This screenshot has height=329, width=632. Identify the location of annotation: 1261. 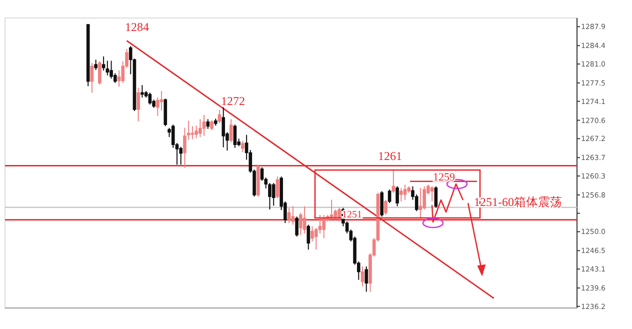
(390, 156).